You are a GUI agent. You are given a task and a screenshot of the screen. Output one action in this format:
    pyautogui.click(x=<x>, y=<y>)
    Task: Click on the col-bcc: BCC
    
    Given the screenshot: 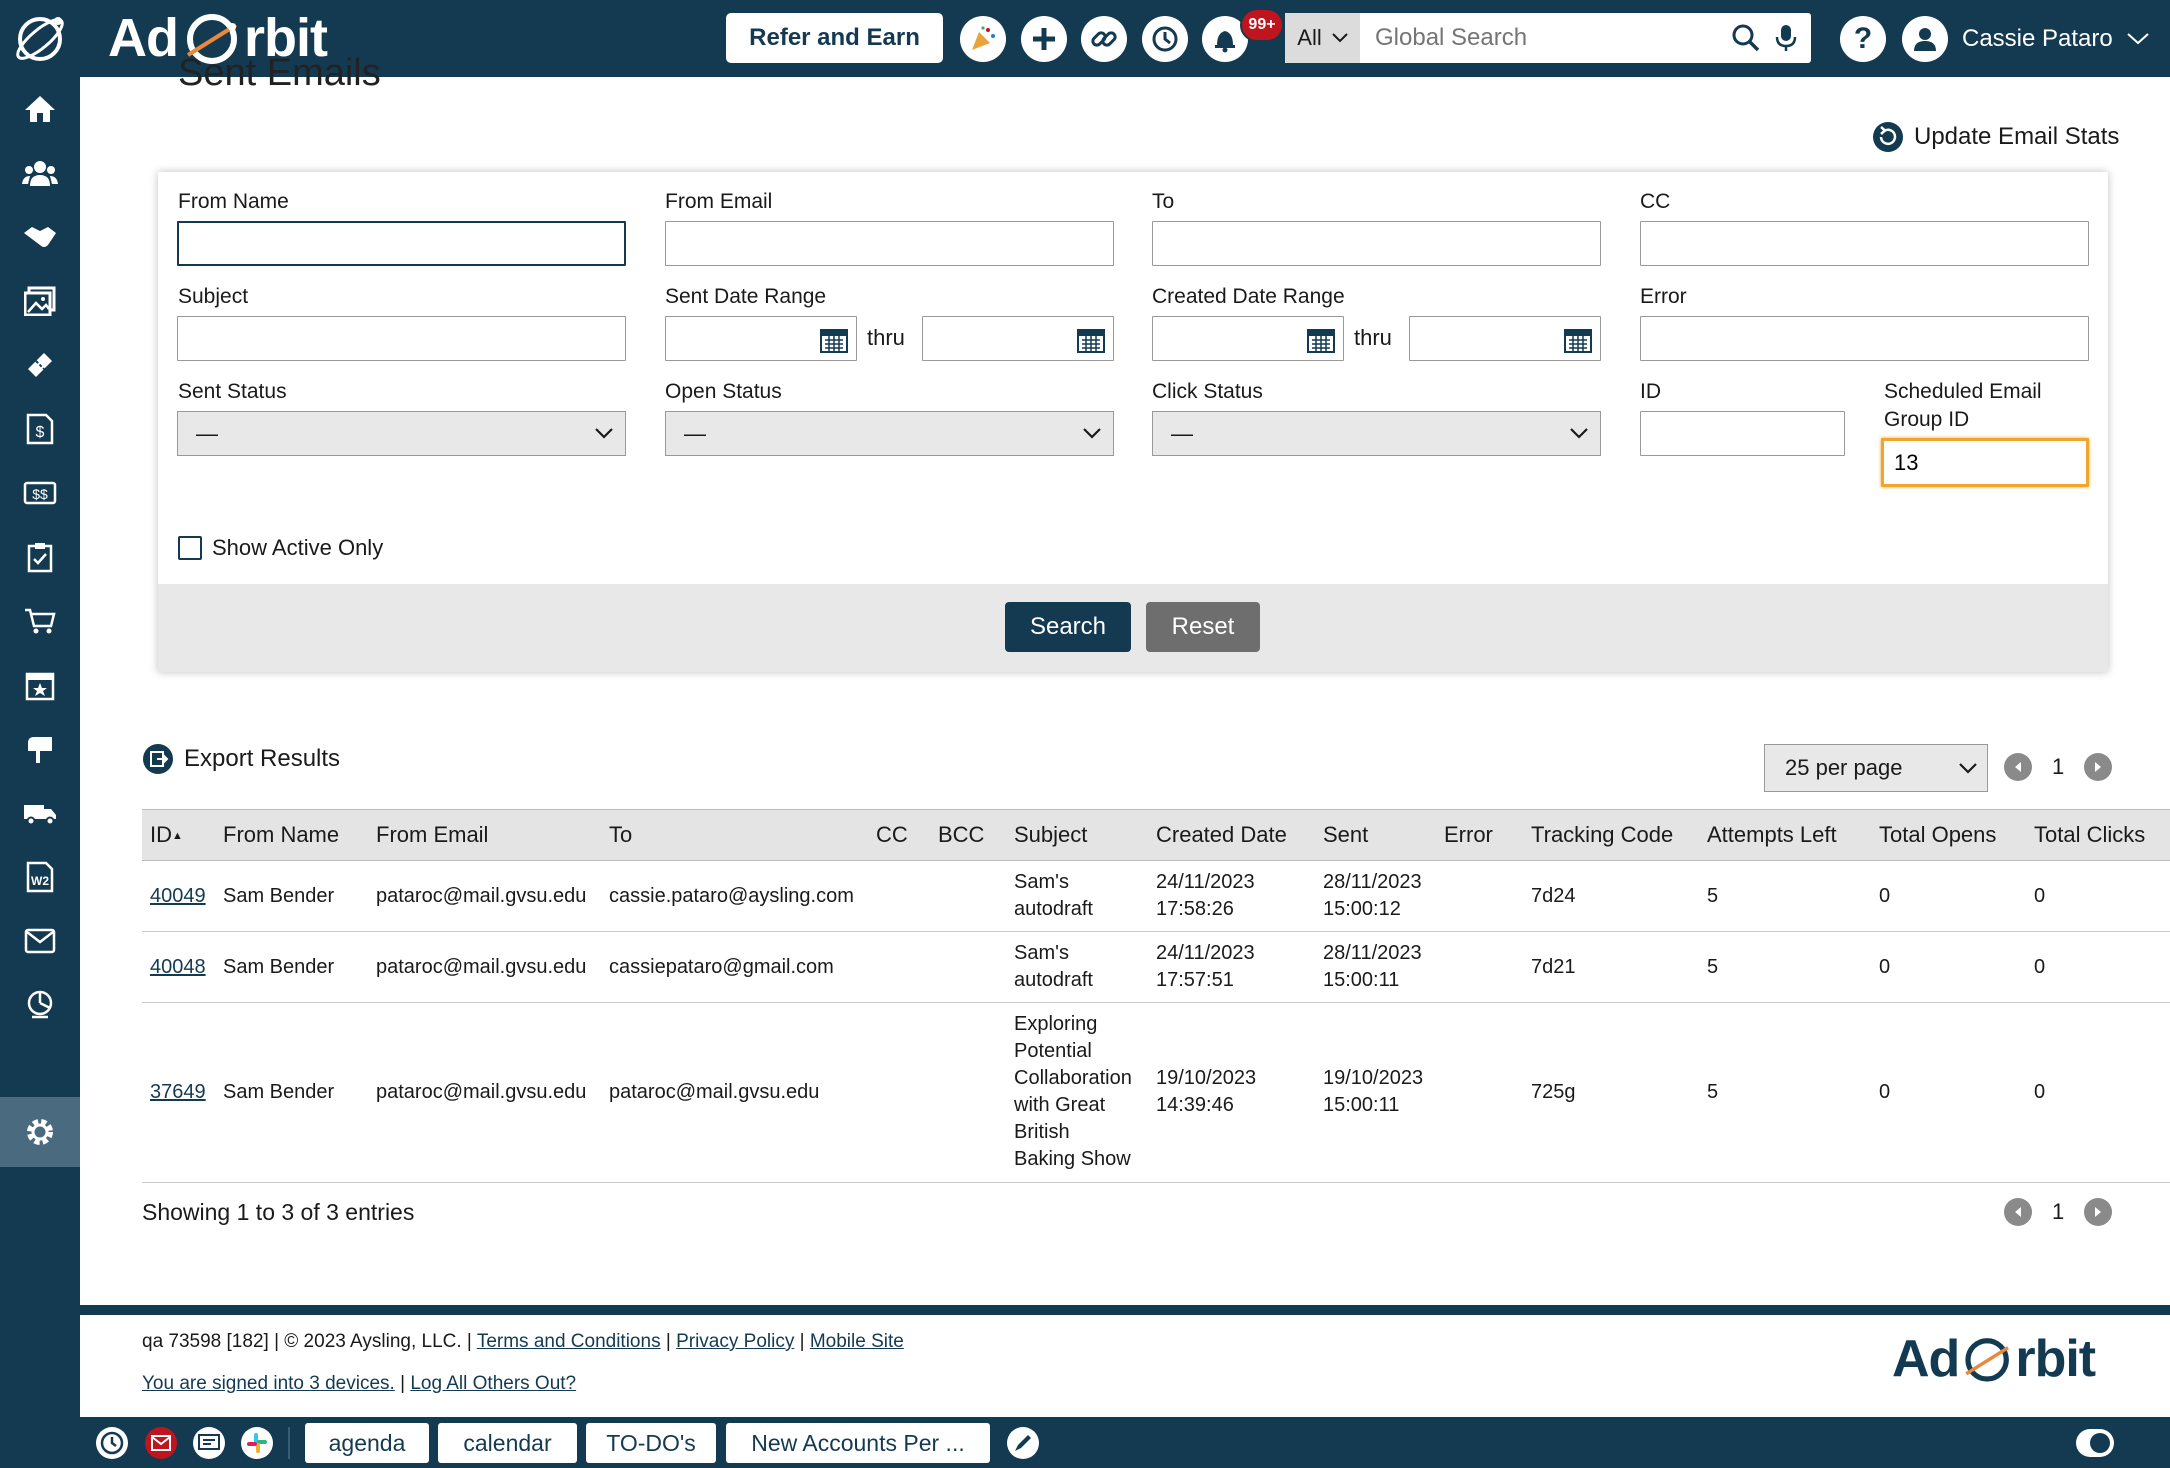 What is the action you would take?
    pyautogui.click(x=961, y=834)
    